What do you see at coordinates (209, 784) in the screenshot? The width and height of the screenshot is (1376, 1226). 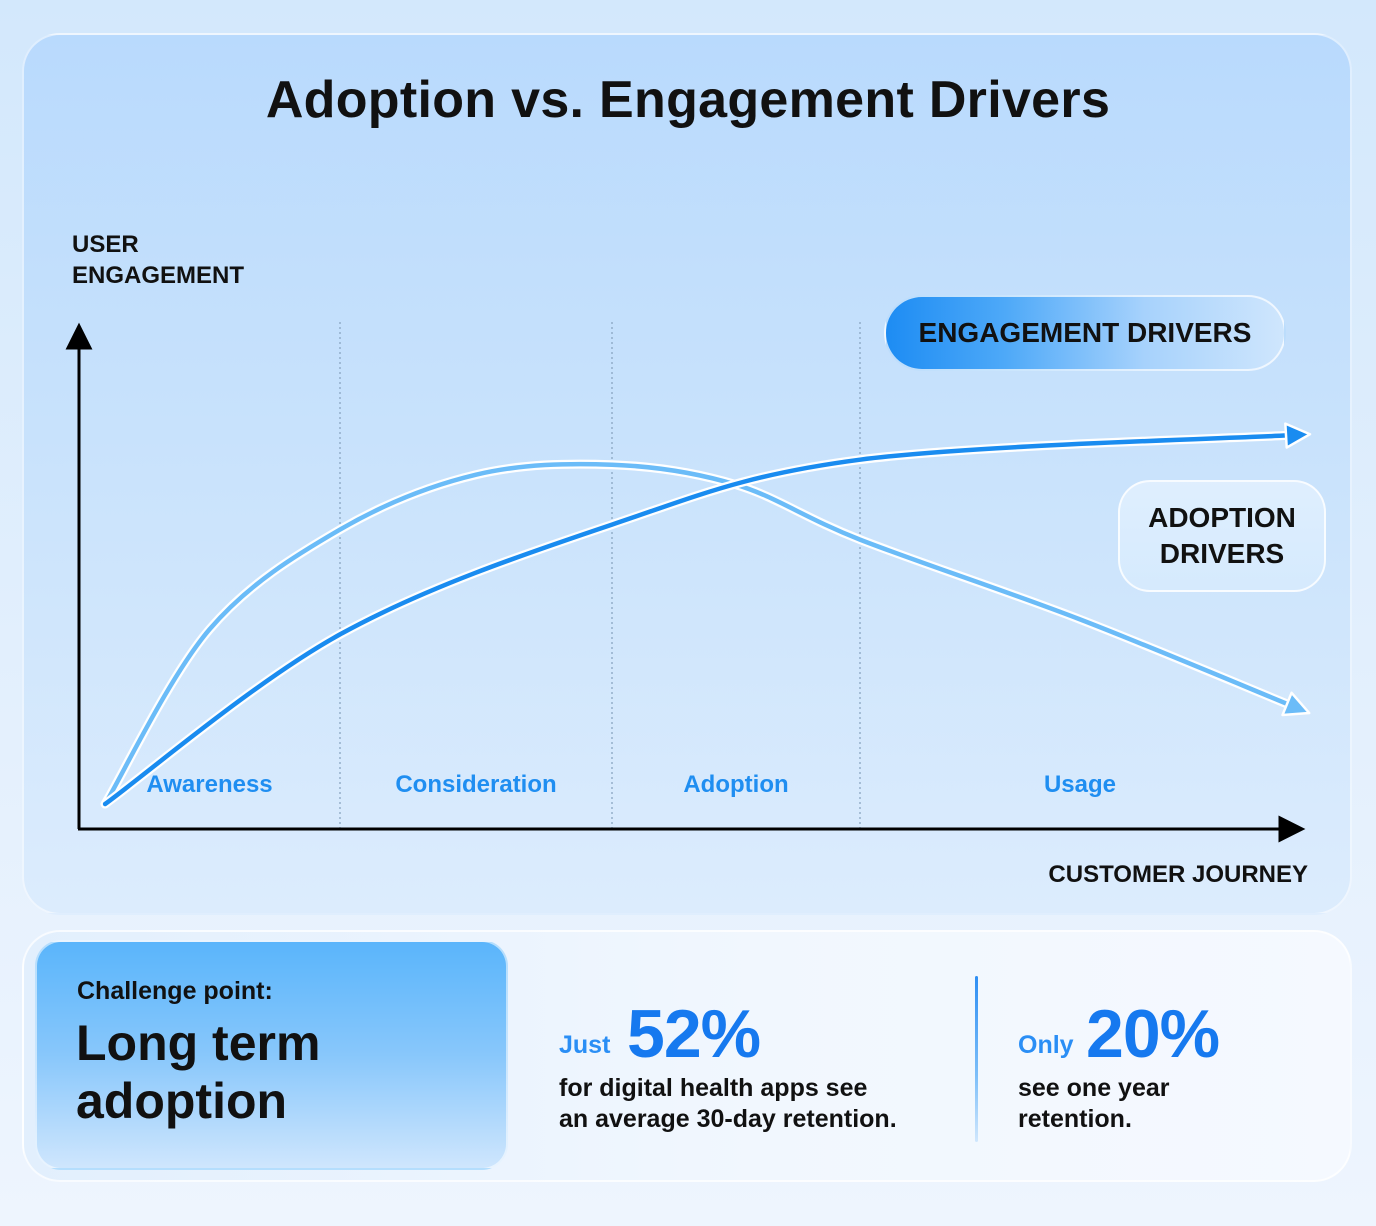 I see `stage-label-awareness: Awareness` at bounding box center [209, 784].